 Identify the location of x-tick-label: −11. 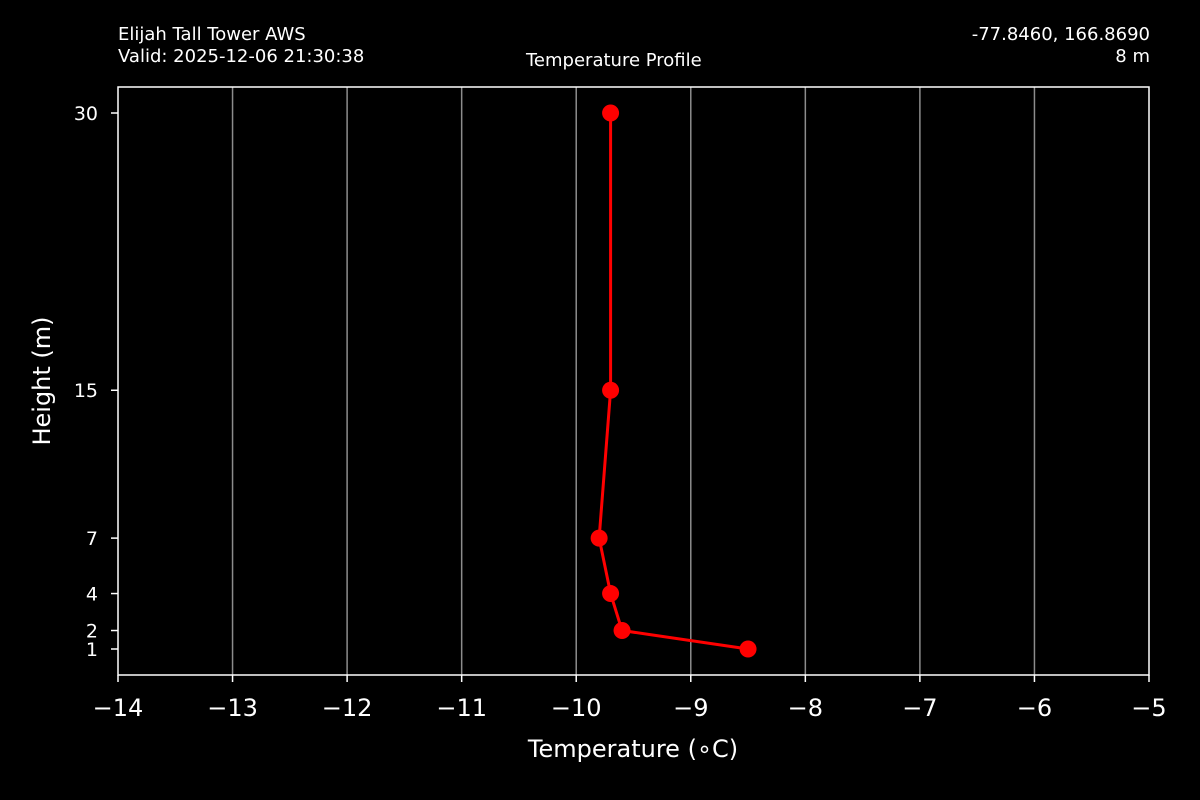
(461, 708).